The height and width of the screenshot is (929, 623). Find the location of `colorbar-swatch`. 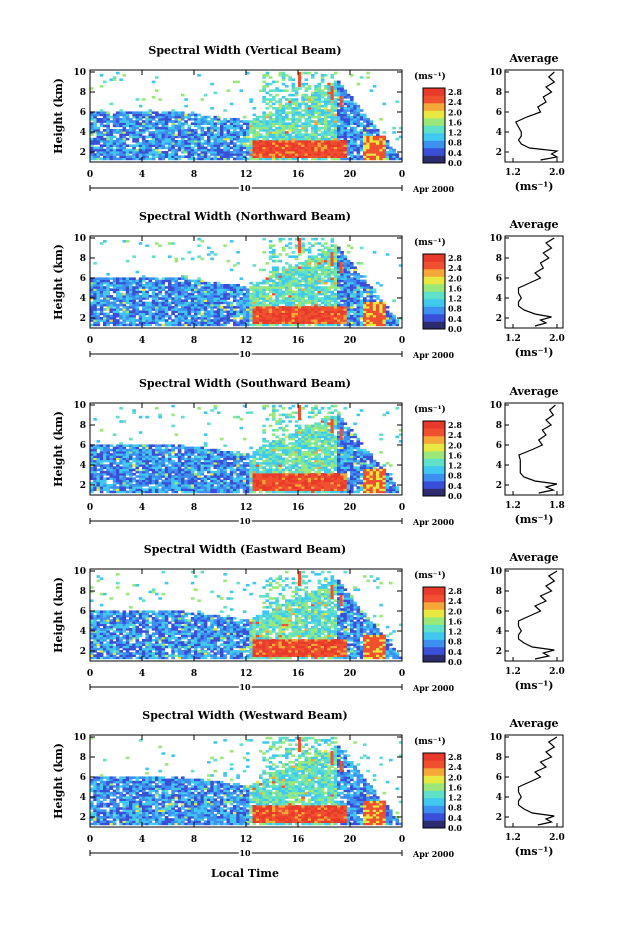

colorbar-swatch is located at coordinates (434, 137).